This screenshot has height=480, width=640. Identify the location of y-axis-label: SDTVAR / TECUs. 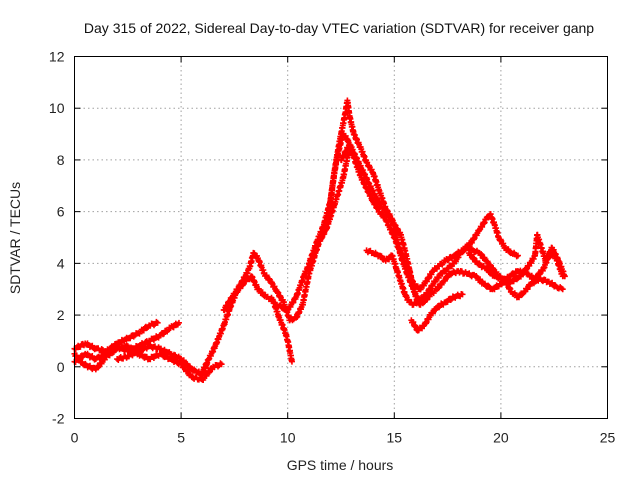
(15, 238).